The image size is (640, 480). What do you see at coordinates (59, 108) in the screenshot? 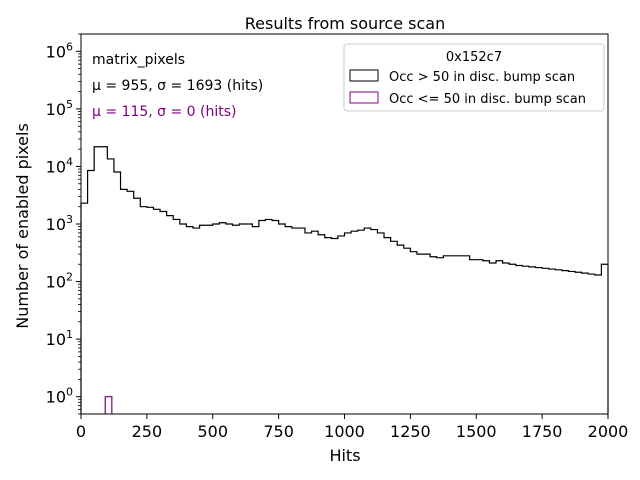
I see `y-tick-label: 10⁵` at bounding box center [59, 108].